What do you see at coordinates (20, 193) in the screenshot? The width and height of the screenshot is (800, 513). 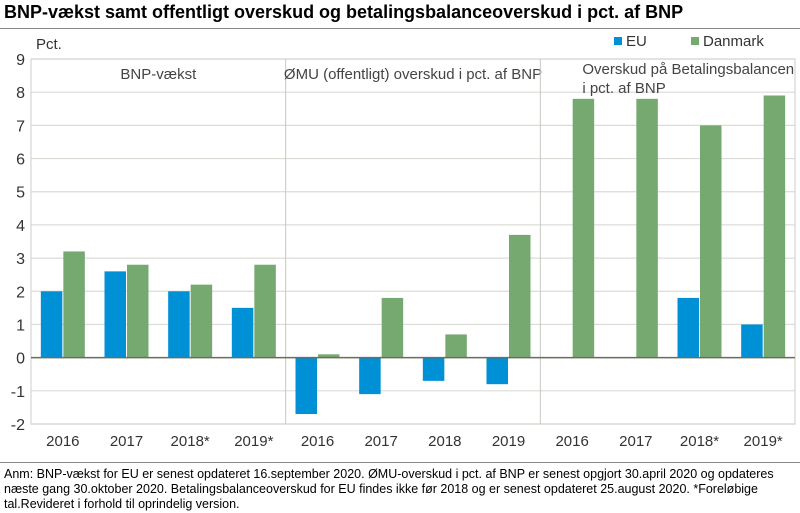 I see `y-tick-label: 5` at bounding box center [20, 193].